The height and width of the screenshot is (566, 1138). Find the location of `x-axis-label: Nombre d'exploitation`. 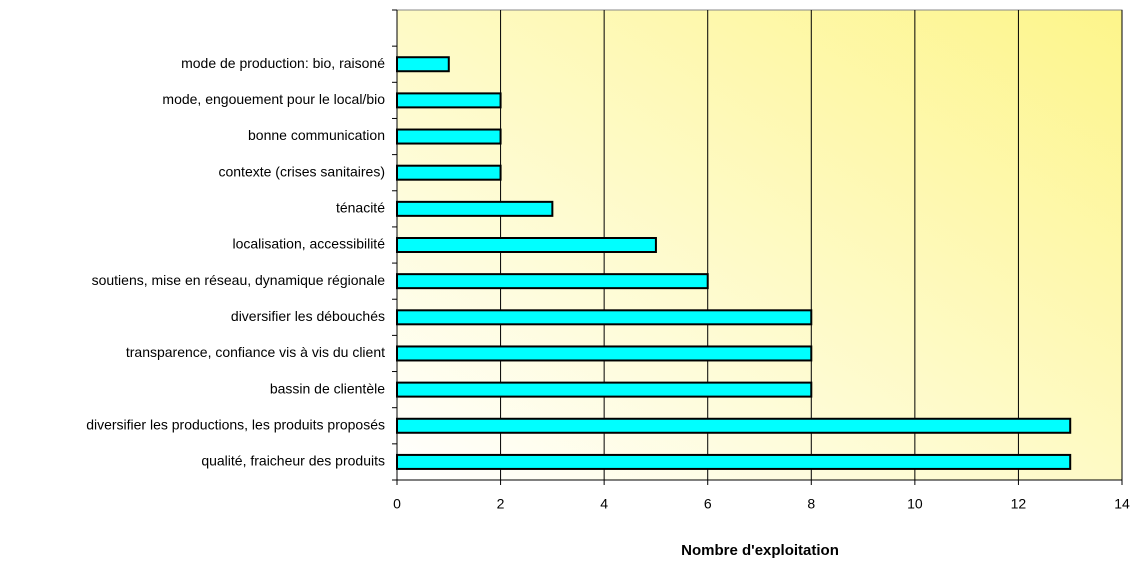

x-axis-label: Nombre d'exploitation is located at coordinates (760, 550).